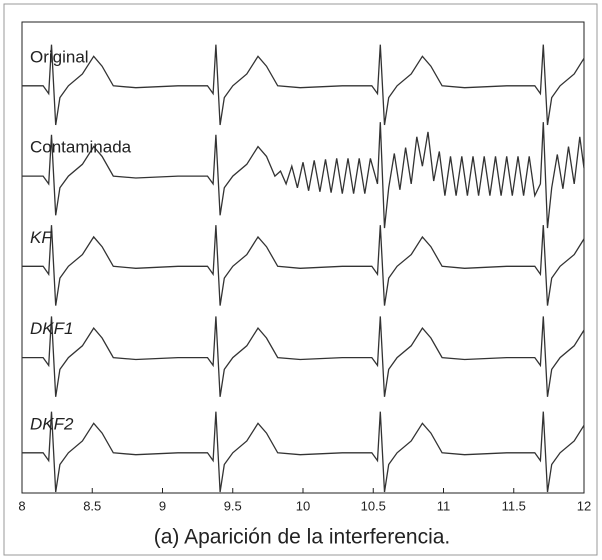  Describe the element at coordinates (81, 147) in the screenshot. I see `trace-label: Contaminada` at that location.